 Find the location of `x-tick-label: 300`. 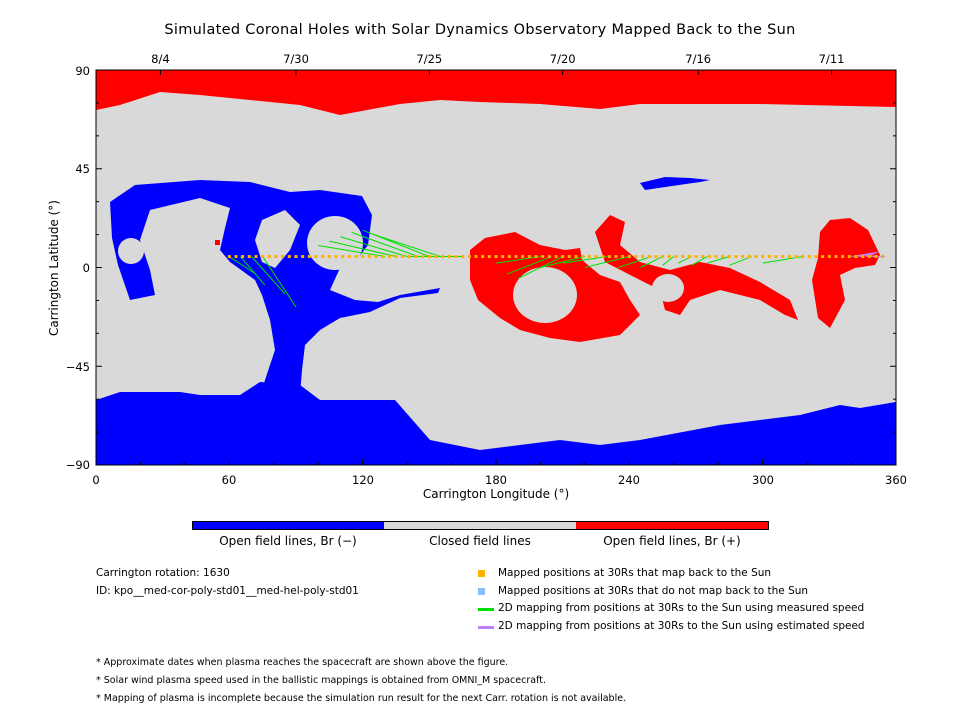

x-tick-label: 300 is located at coordinates (763, 480).